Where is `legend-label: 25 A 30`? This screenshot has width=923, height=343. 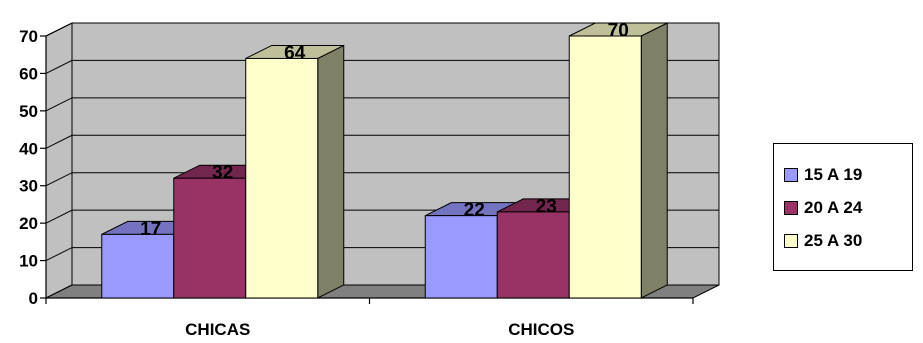
legend-label: 25 A 30 is located at coordinates (833, 240).